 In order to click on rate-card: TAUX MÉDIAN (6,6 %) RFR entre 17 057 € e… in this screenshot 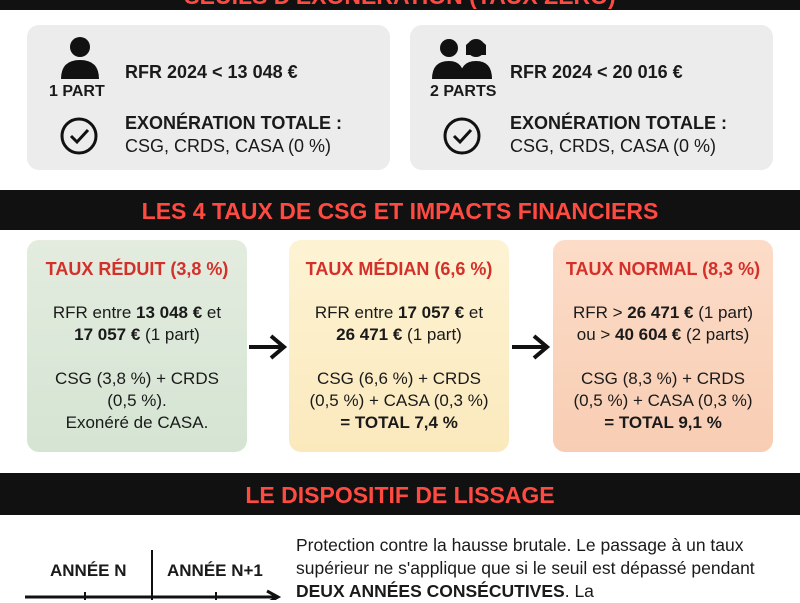, I will do `click(399, 346)`.